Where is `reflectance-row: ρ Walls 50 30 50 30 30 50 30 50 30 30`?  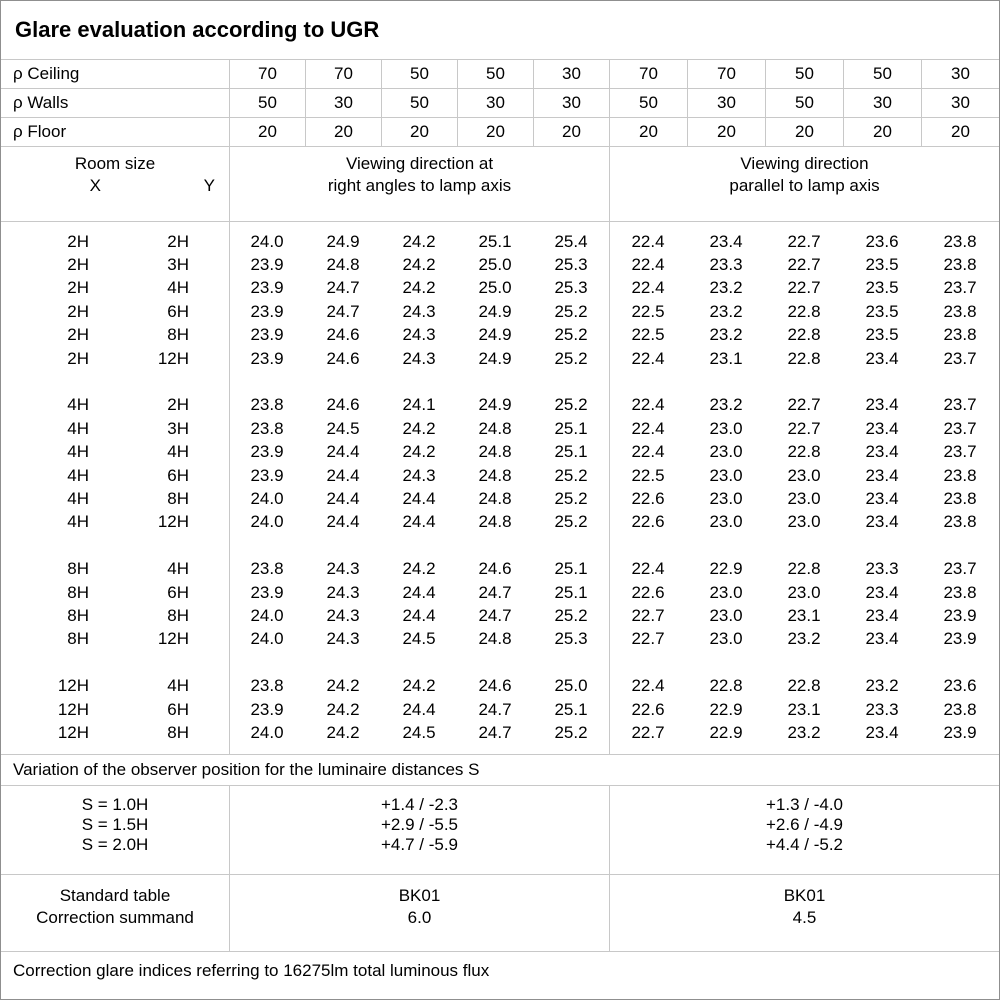
reflectance-row: ρ Walls 50 30 50 30 30 50 30 50 30 30 is located at coordinates (500, 103).